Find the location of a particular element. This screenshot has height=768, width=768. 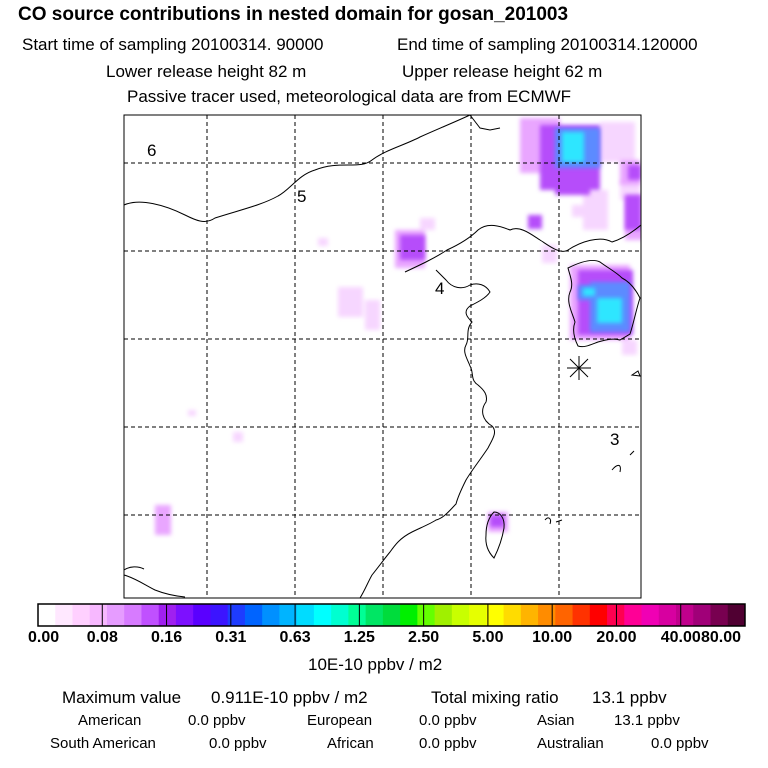

colorbar-tick-label: 10.00 is located at coordinates (552, 637).